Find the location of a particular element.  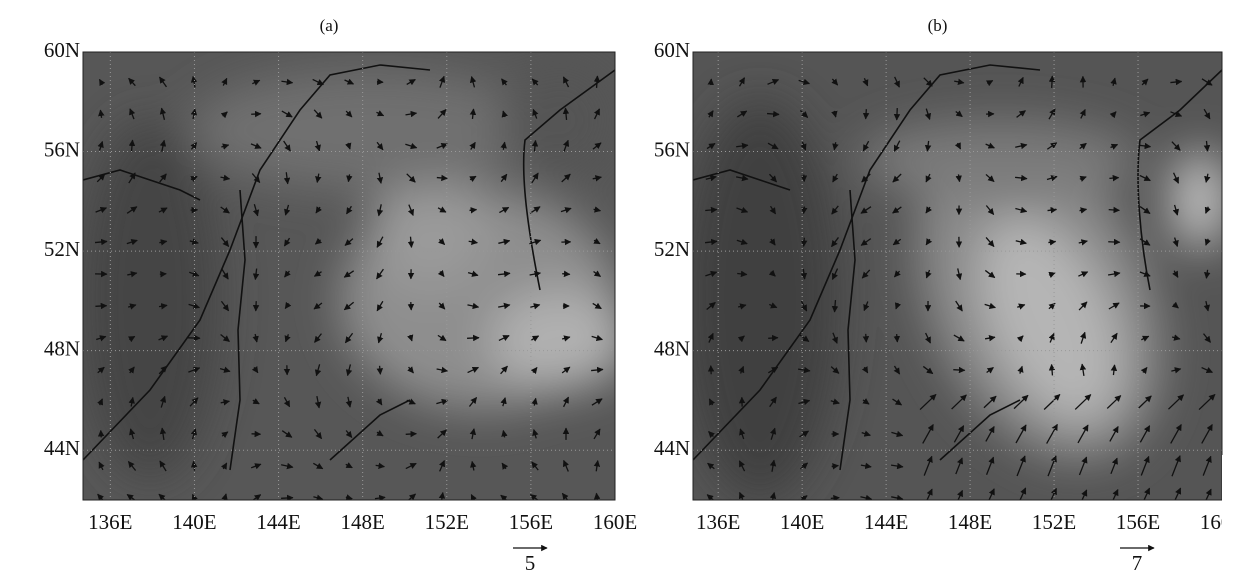

x-tick-label: 152E is located at coordinates (447, 522).